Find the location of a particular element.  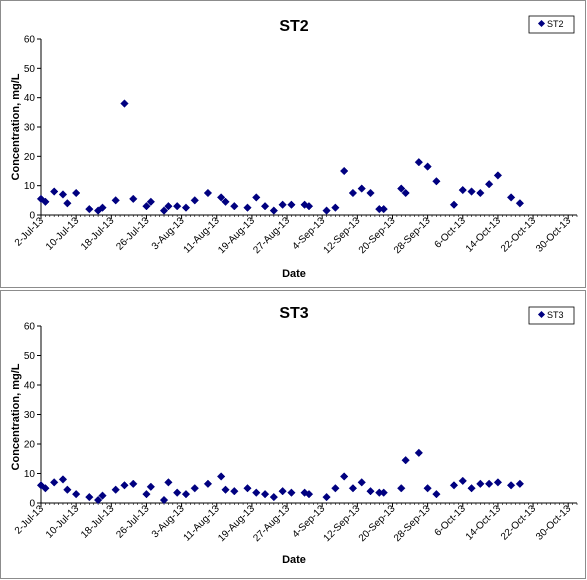

x-tick-label: 6-Oct-13 is located at coordinates (451, 521).